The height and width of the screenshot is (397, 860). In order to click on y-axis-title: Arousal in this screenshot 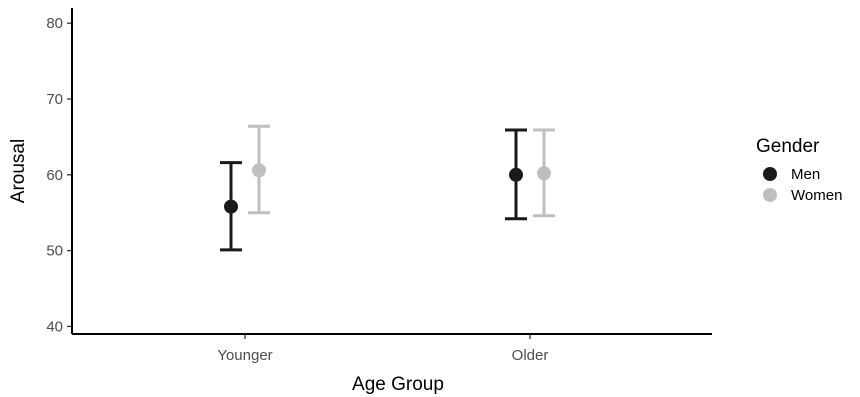, I will do `click(18, 171)`.